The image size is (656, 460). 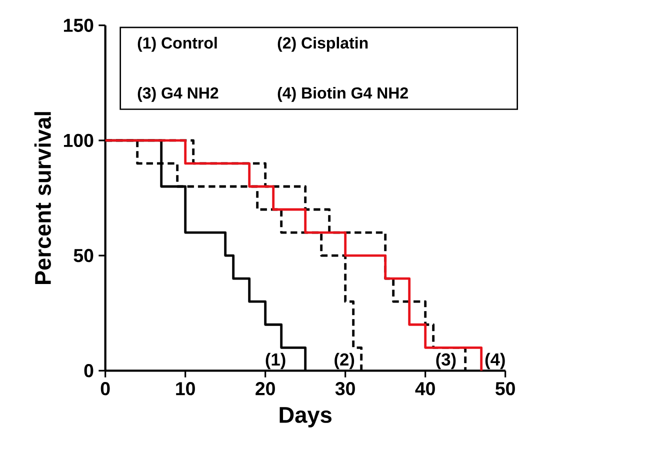 What do you see at coordinates (42, 198) in the screenshot?
I see `y-axis-title: Percent survival` at bounding box center [42, 198].